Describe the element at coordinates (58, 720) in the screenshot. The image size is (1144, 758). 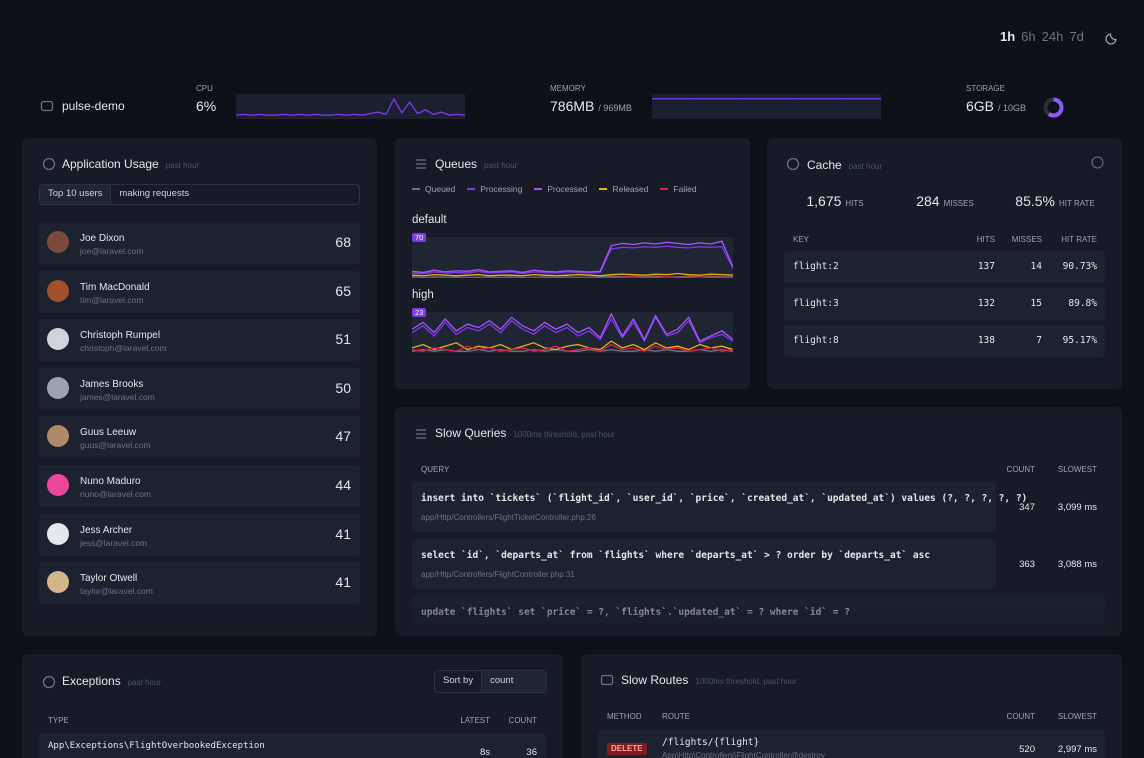
I see `column-header: TYPE` at that location.